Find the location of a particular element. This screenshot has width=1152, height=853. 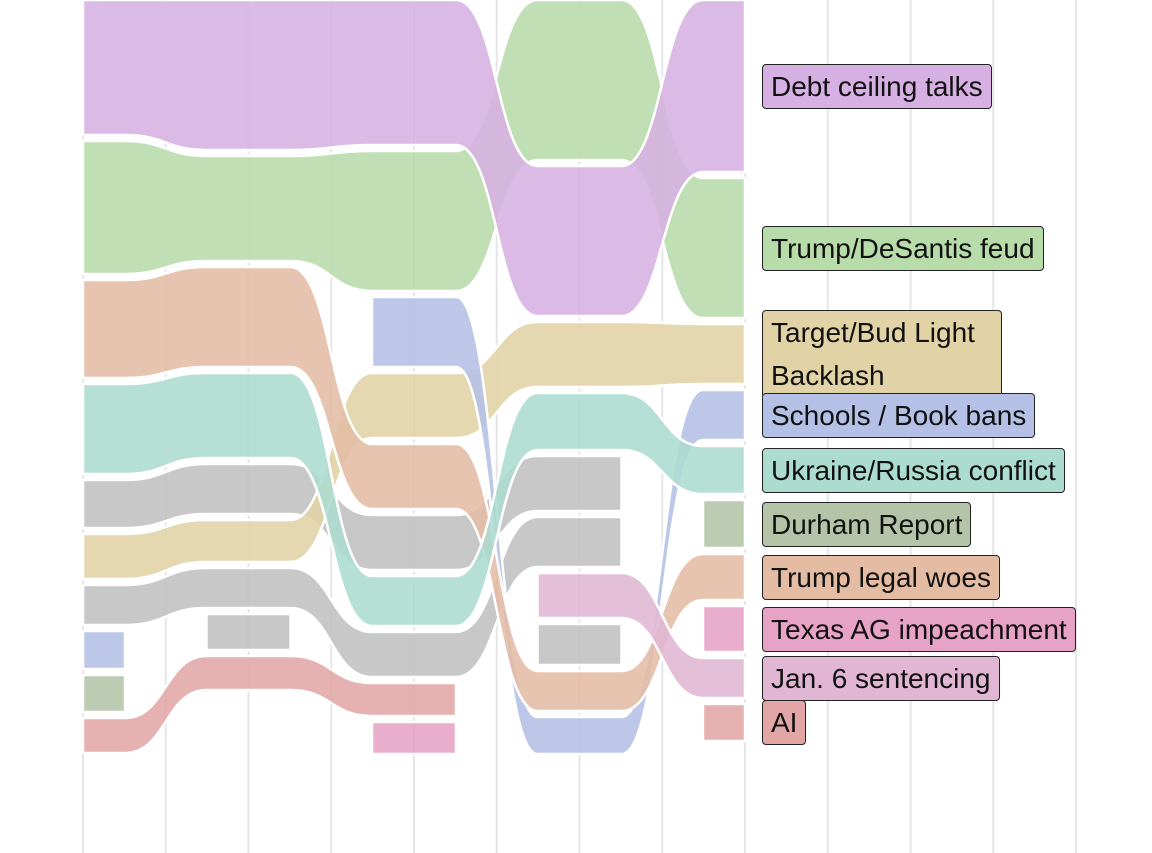

legend-label: Schools / Book bans is located at coordinates (899, 415).